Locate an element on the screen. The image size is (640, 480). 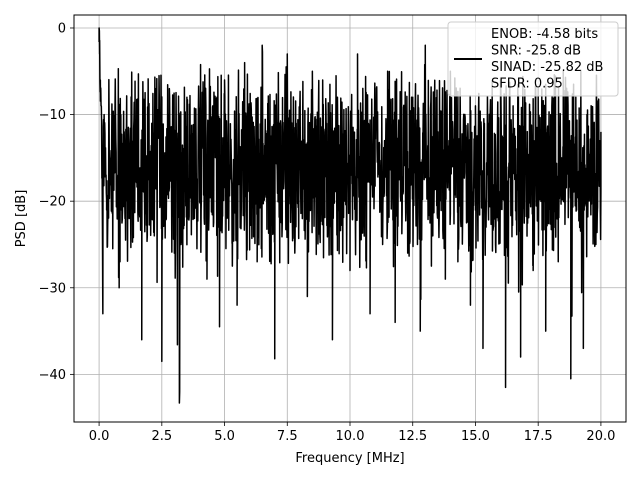
y-axis: 0 −10 −20 −30 −40 is located at coordinates (56, 202).